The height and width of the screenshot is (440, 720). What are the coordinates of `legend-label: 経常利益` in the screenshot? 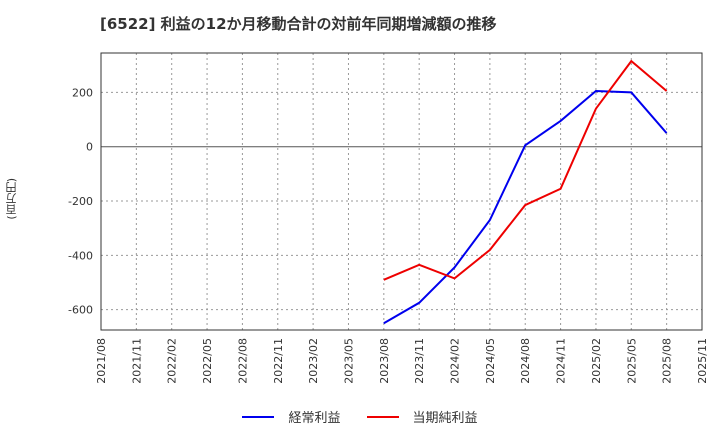 It's located at (314, 418).